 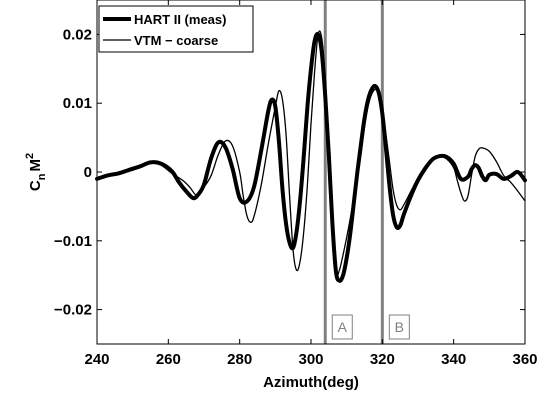 I want to click on legend: HART II (meas) VTM − coarse, so click(x=176, y=29).